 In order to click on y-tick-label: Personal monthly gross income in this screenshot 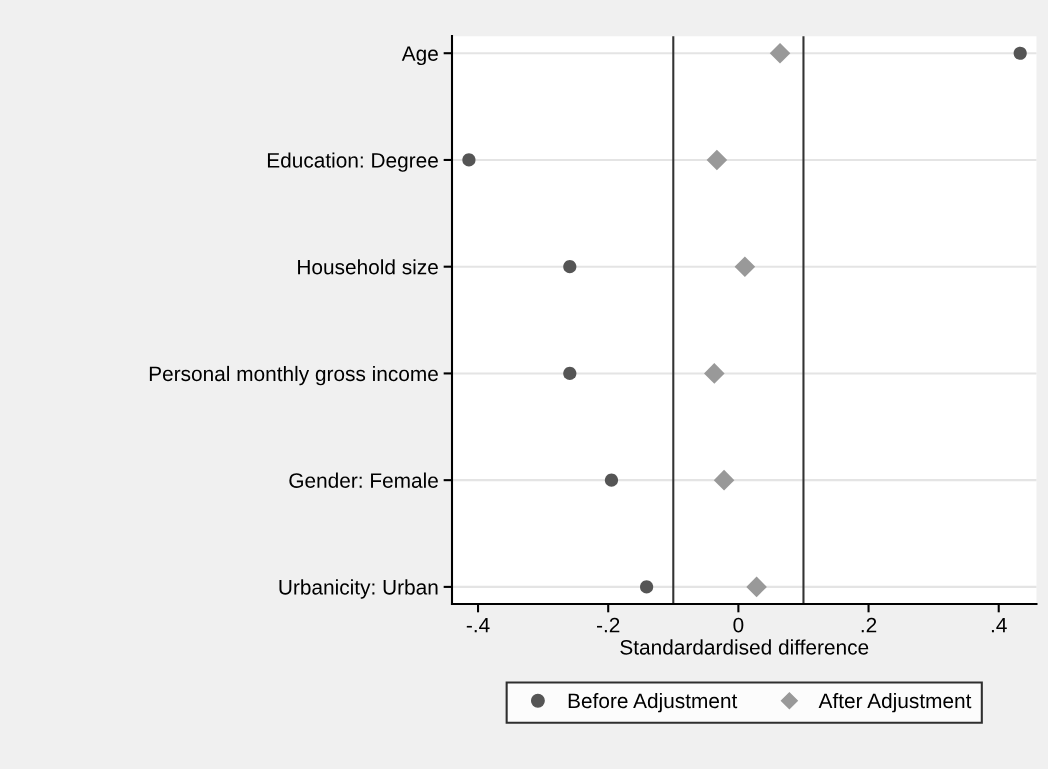, I will do `click(293, 375)`.